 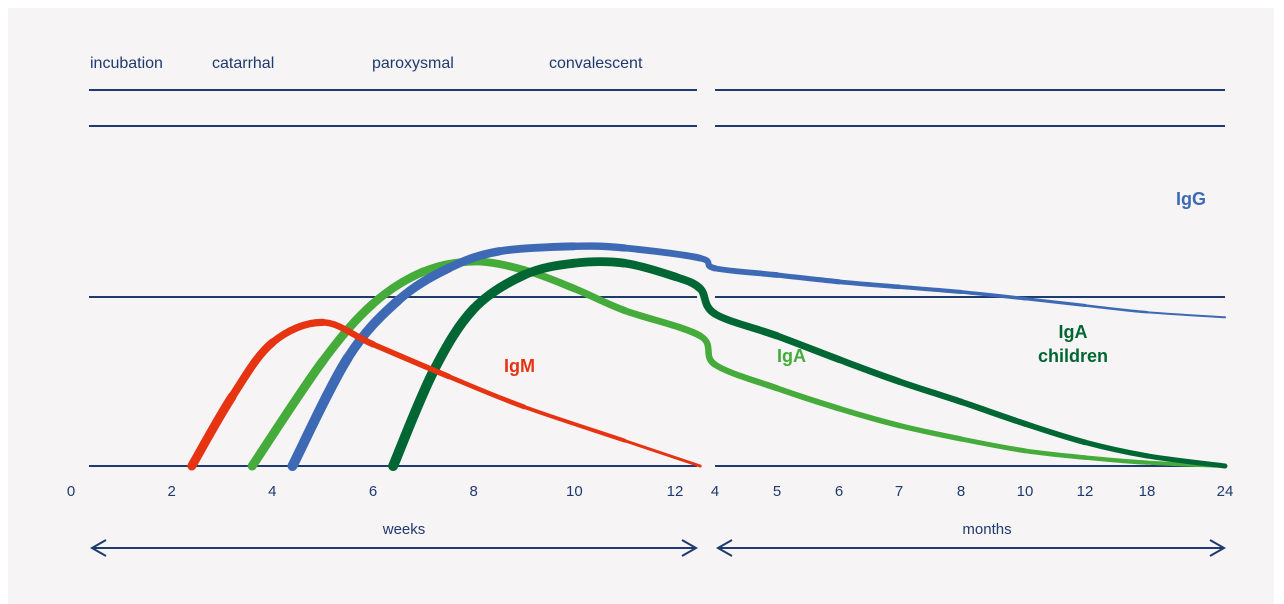 What do you see at coordinates (839, 491) in the screenshot?
I see `x-tick-month-6: 6` at bounding box center [839, 491].